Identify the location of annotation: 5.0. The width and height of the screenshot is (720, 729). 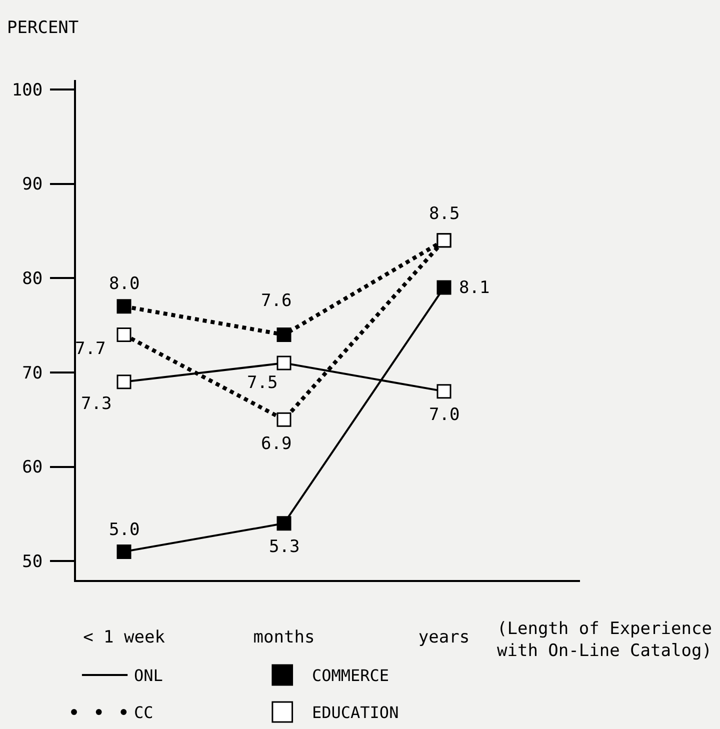
(124, 530).